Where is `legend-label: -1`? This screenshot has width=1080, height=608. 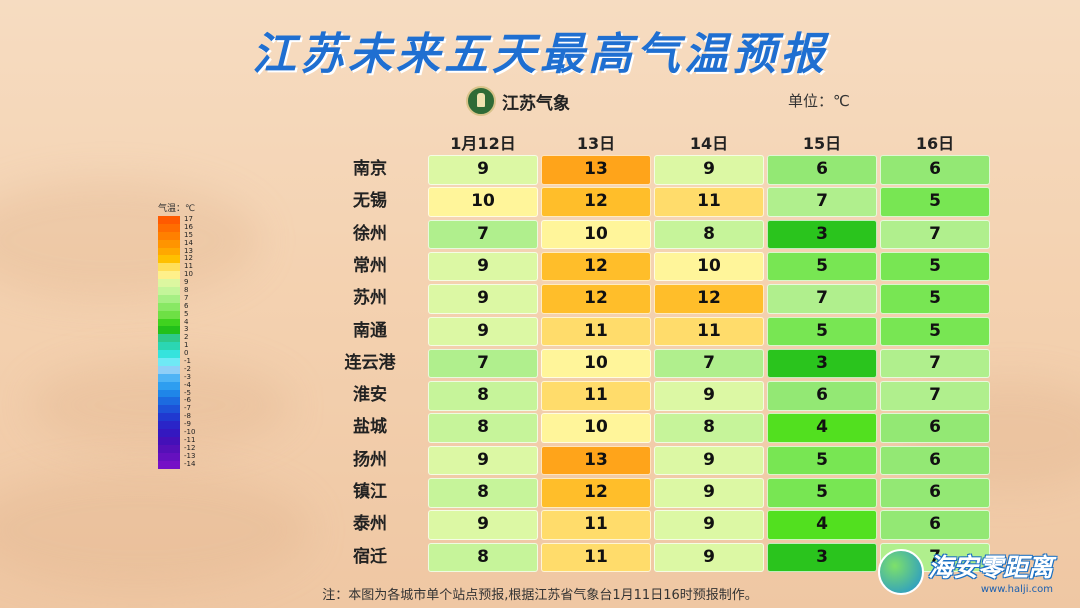 legend-label: -1 is located at coordinates (187, 361).